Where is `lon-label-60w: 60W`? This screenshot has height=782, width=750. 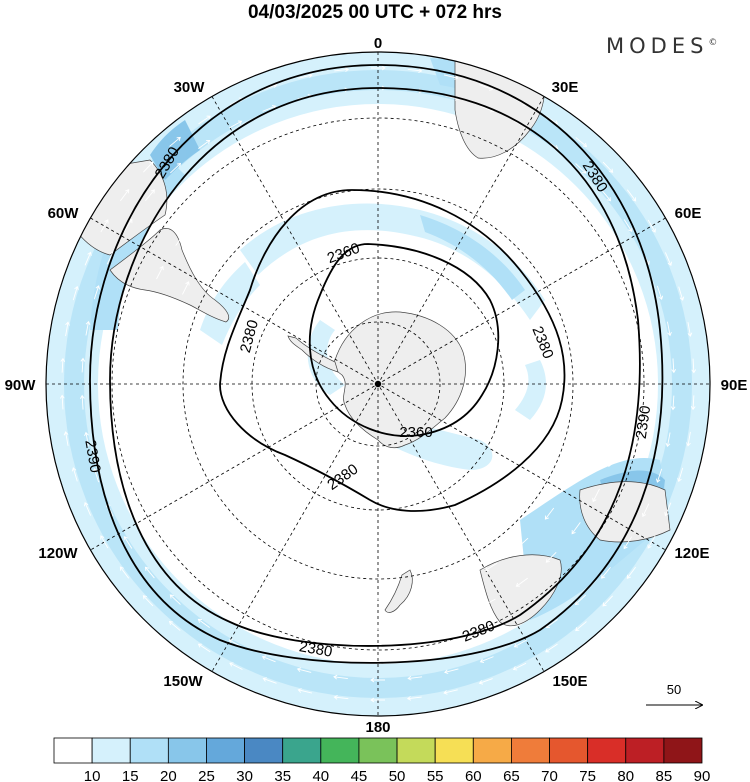
lon-label-60w: 60W is located at coordinates (64, 213).